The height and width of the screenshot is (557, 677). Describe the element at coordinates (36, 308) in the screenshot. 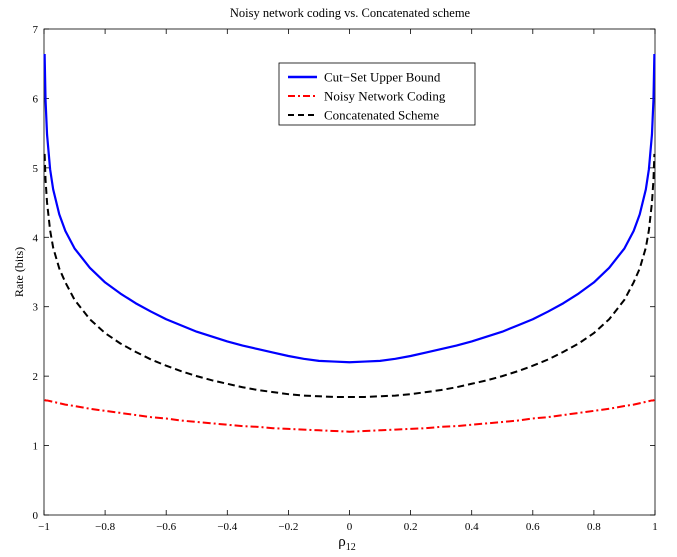

I see `y-tick-label: 3` at that location.